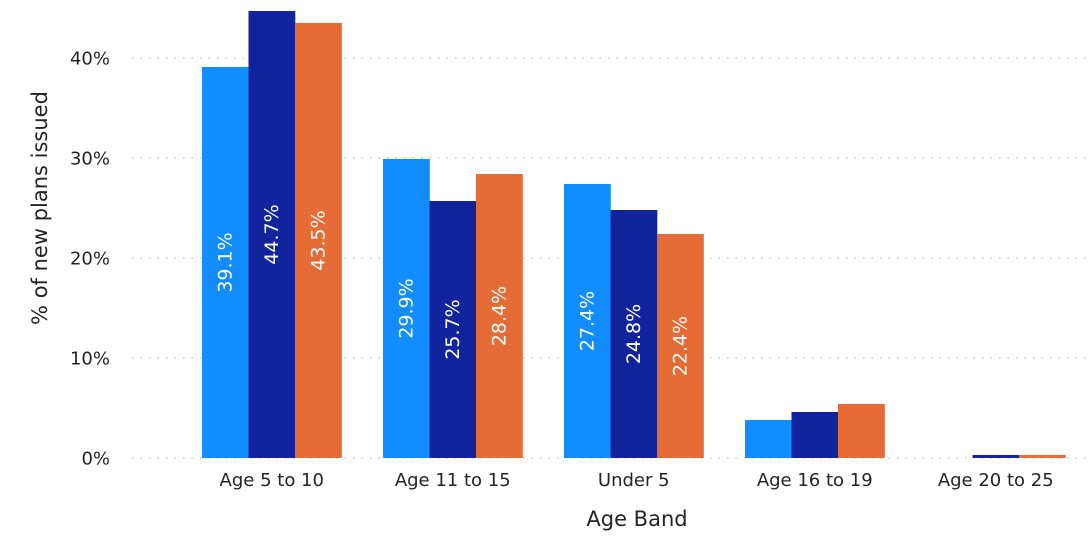  I want to click on data-label: 25.7%, so click(453, 329).